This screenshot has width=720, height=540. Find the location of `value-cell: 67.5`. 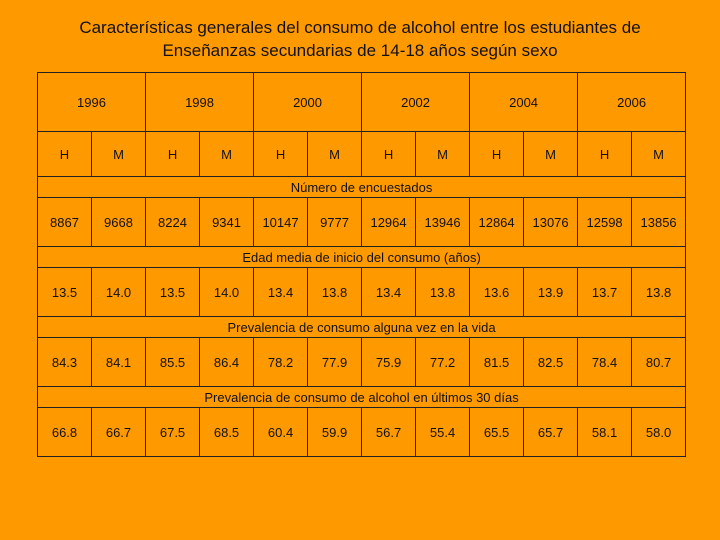

value-cell: 67.5 is located at coordinates (173, 432).